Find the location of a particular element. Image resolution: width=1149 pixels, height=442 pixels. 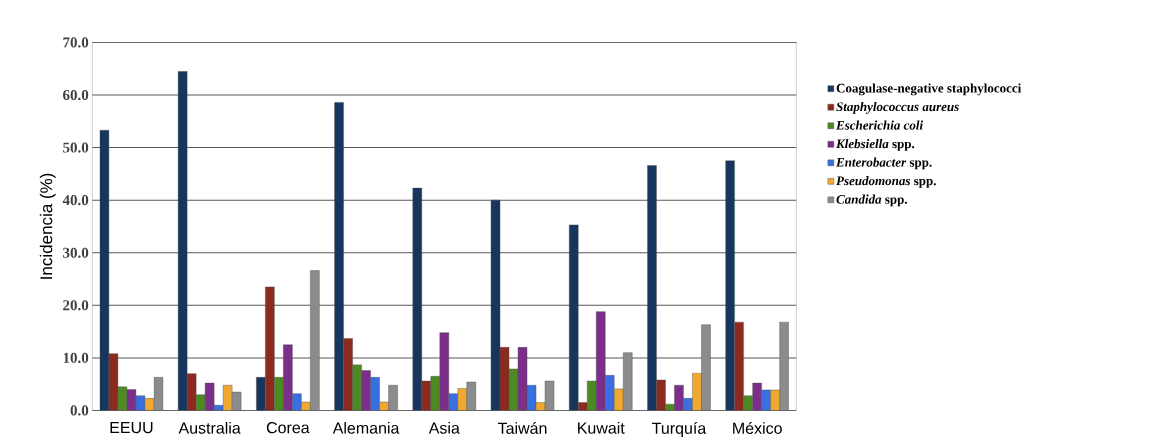

y-tick-label: 20.0 is located at coordinates (76, 305).